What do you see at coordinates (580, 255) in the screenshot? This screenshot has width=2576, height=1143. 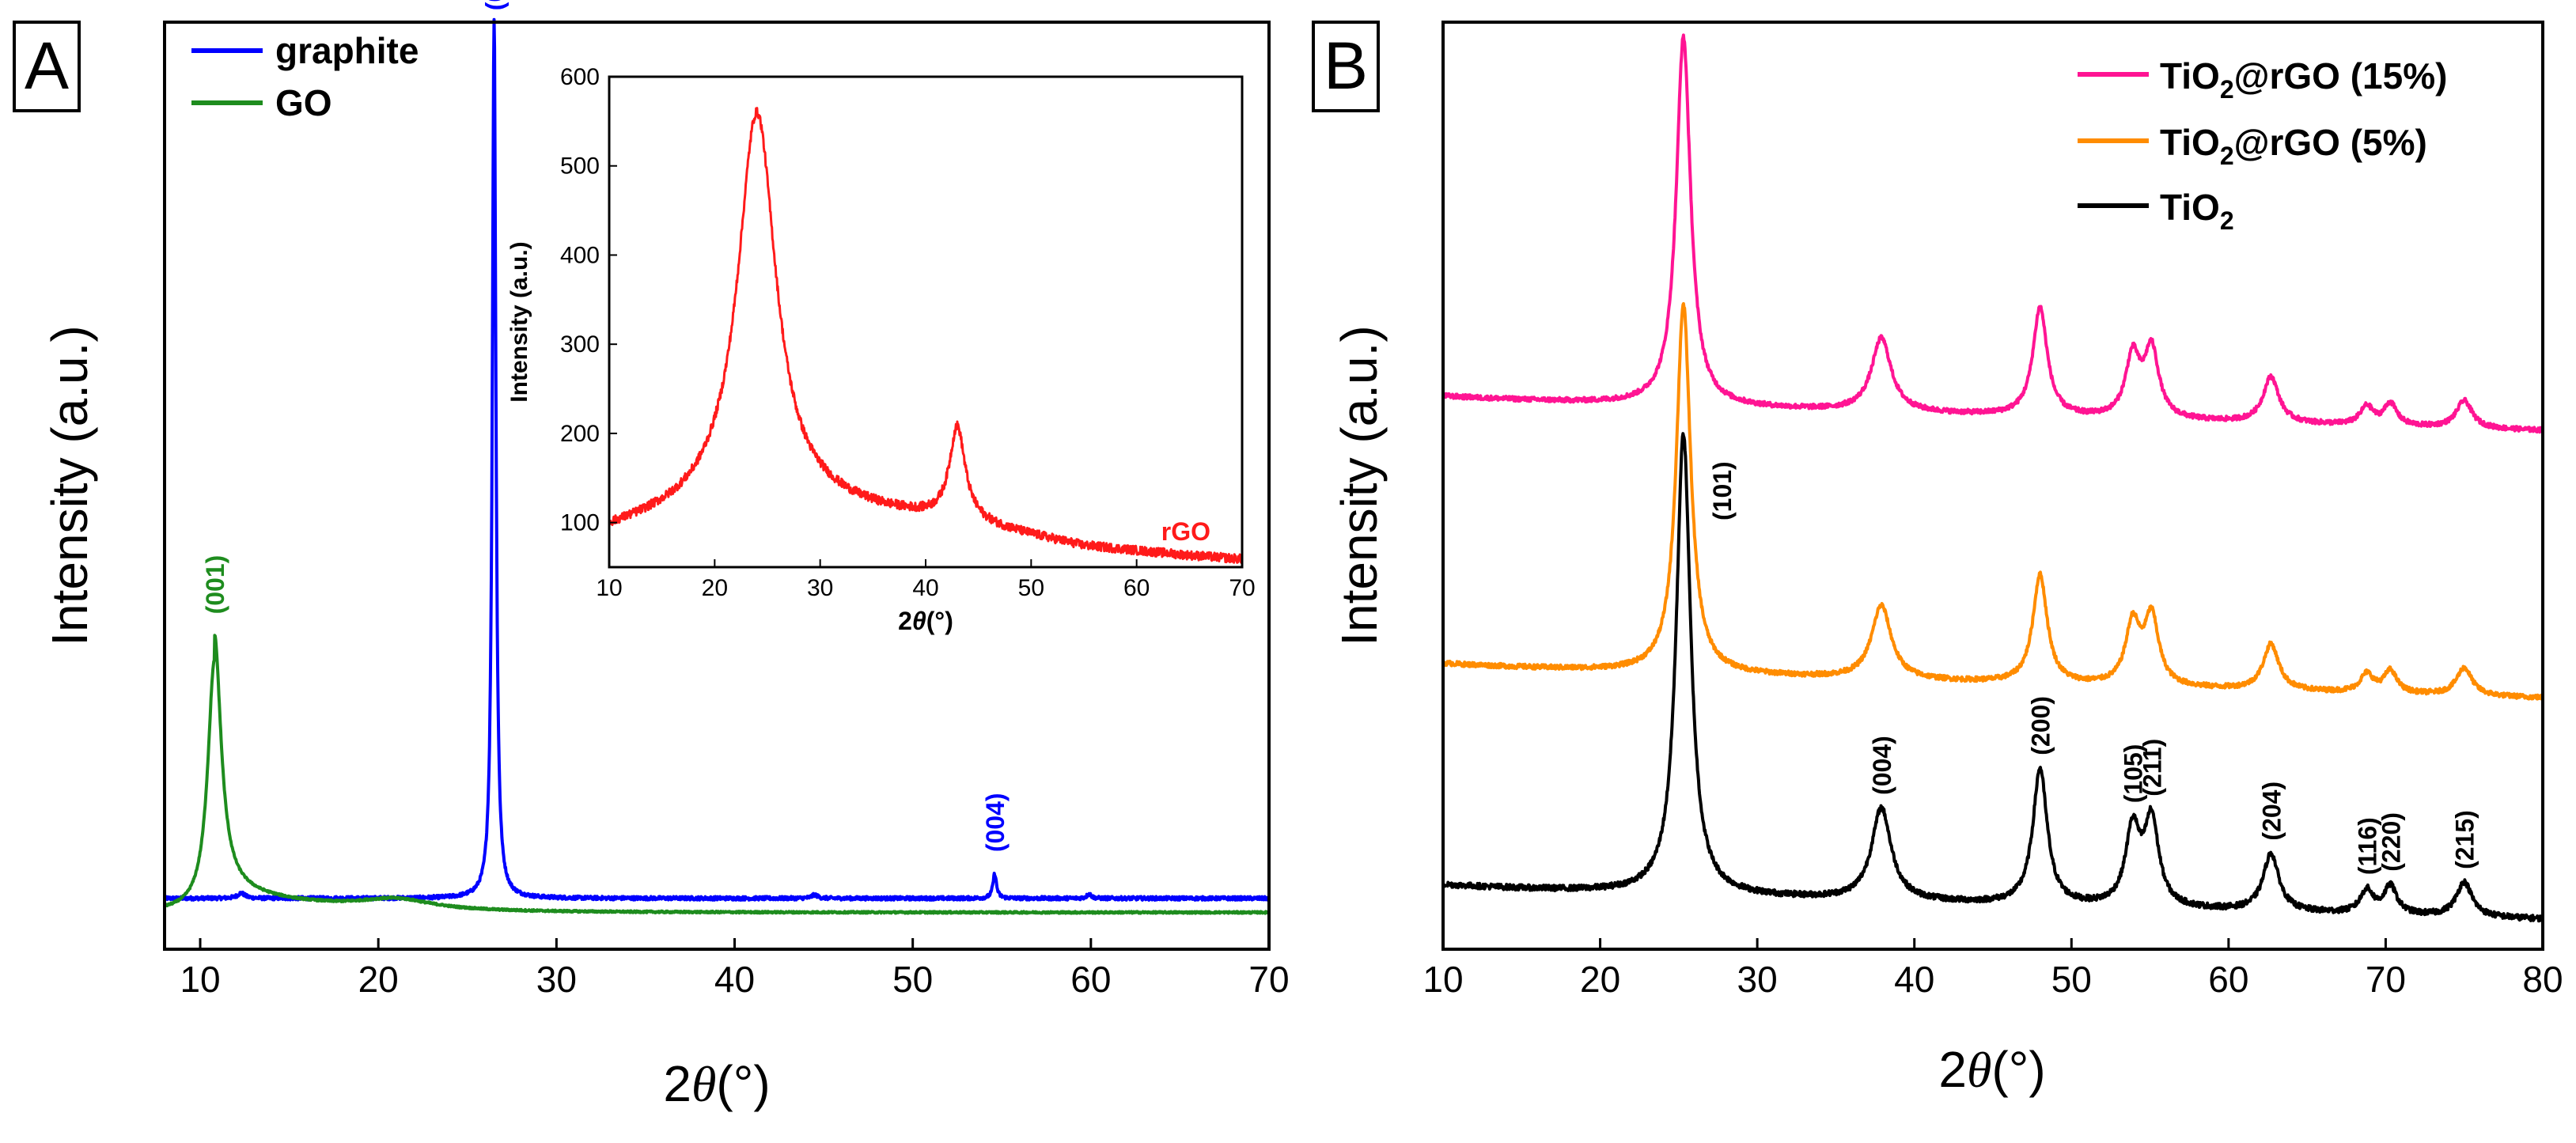 I see `inset-y-tick-label: 400` at bounding box center [580, 255].